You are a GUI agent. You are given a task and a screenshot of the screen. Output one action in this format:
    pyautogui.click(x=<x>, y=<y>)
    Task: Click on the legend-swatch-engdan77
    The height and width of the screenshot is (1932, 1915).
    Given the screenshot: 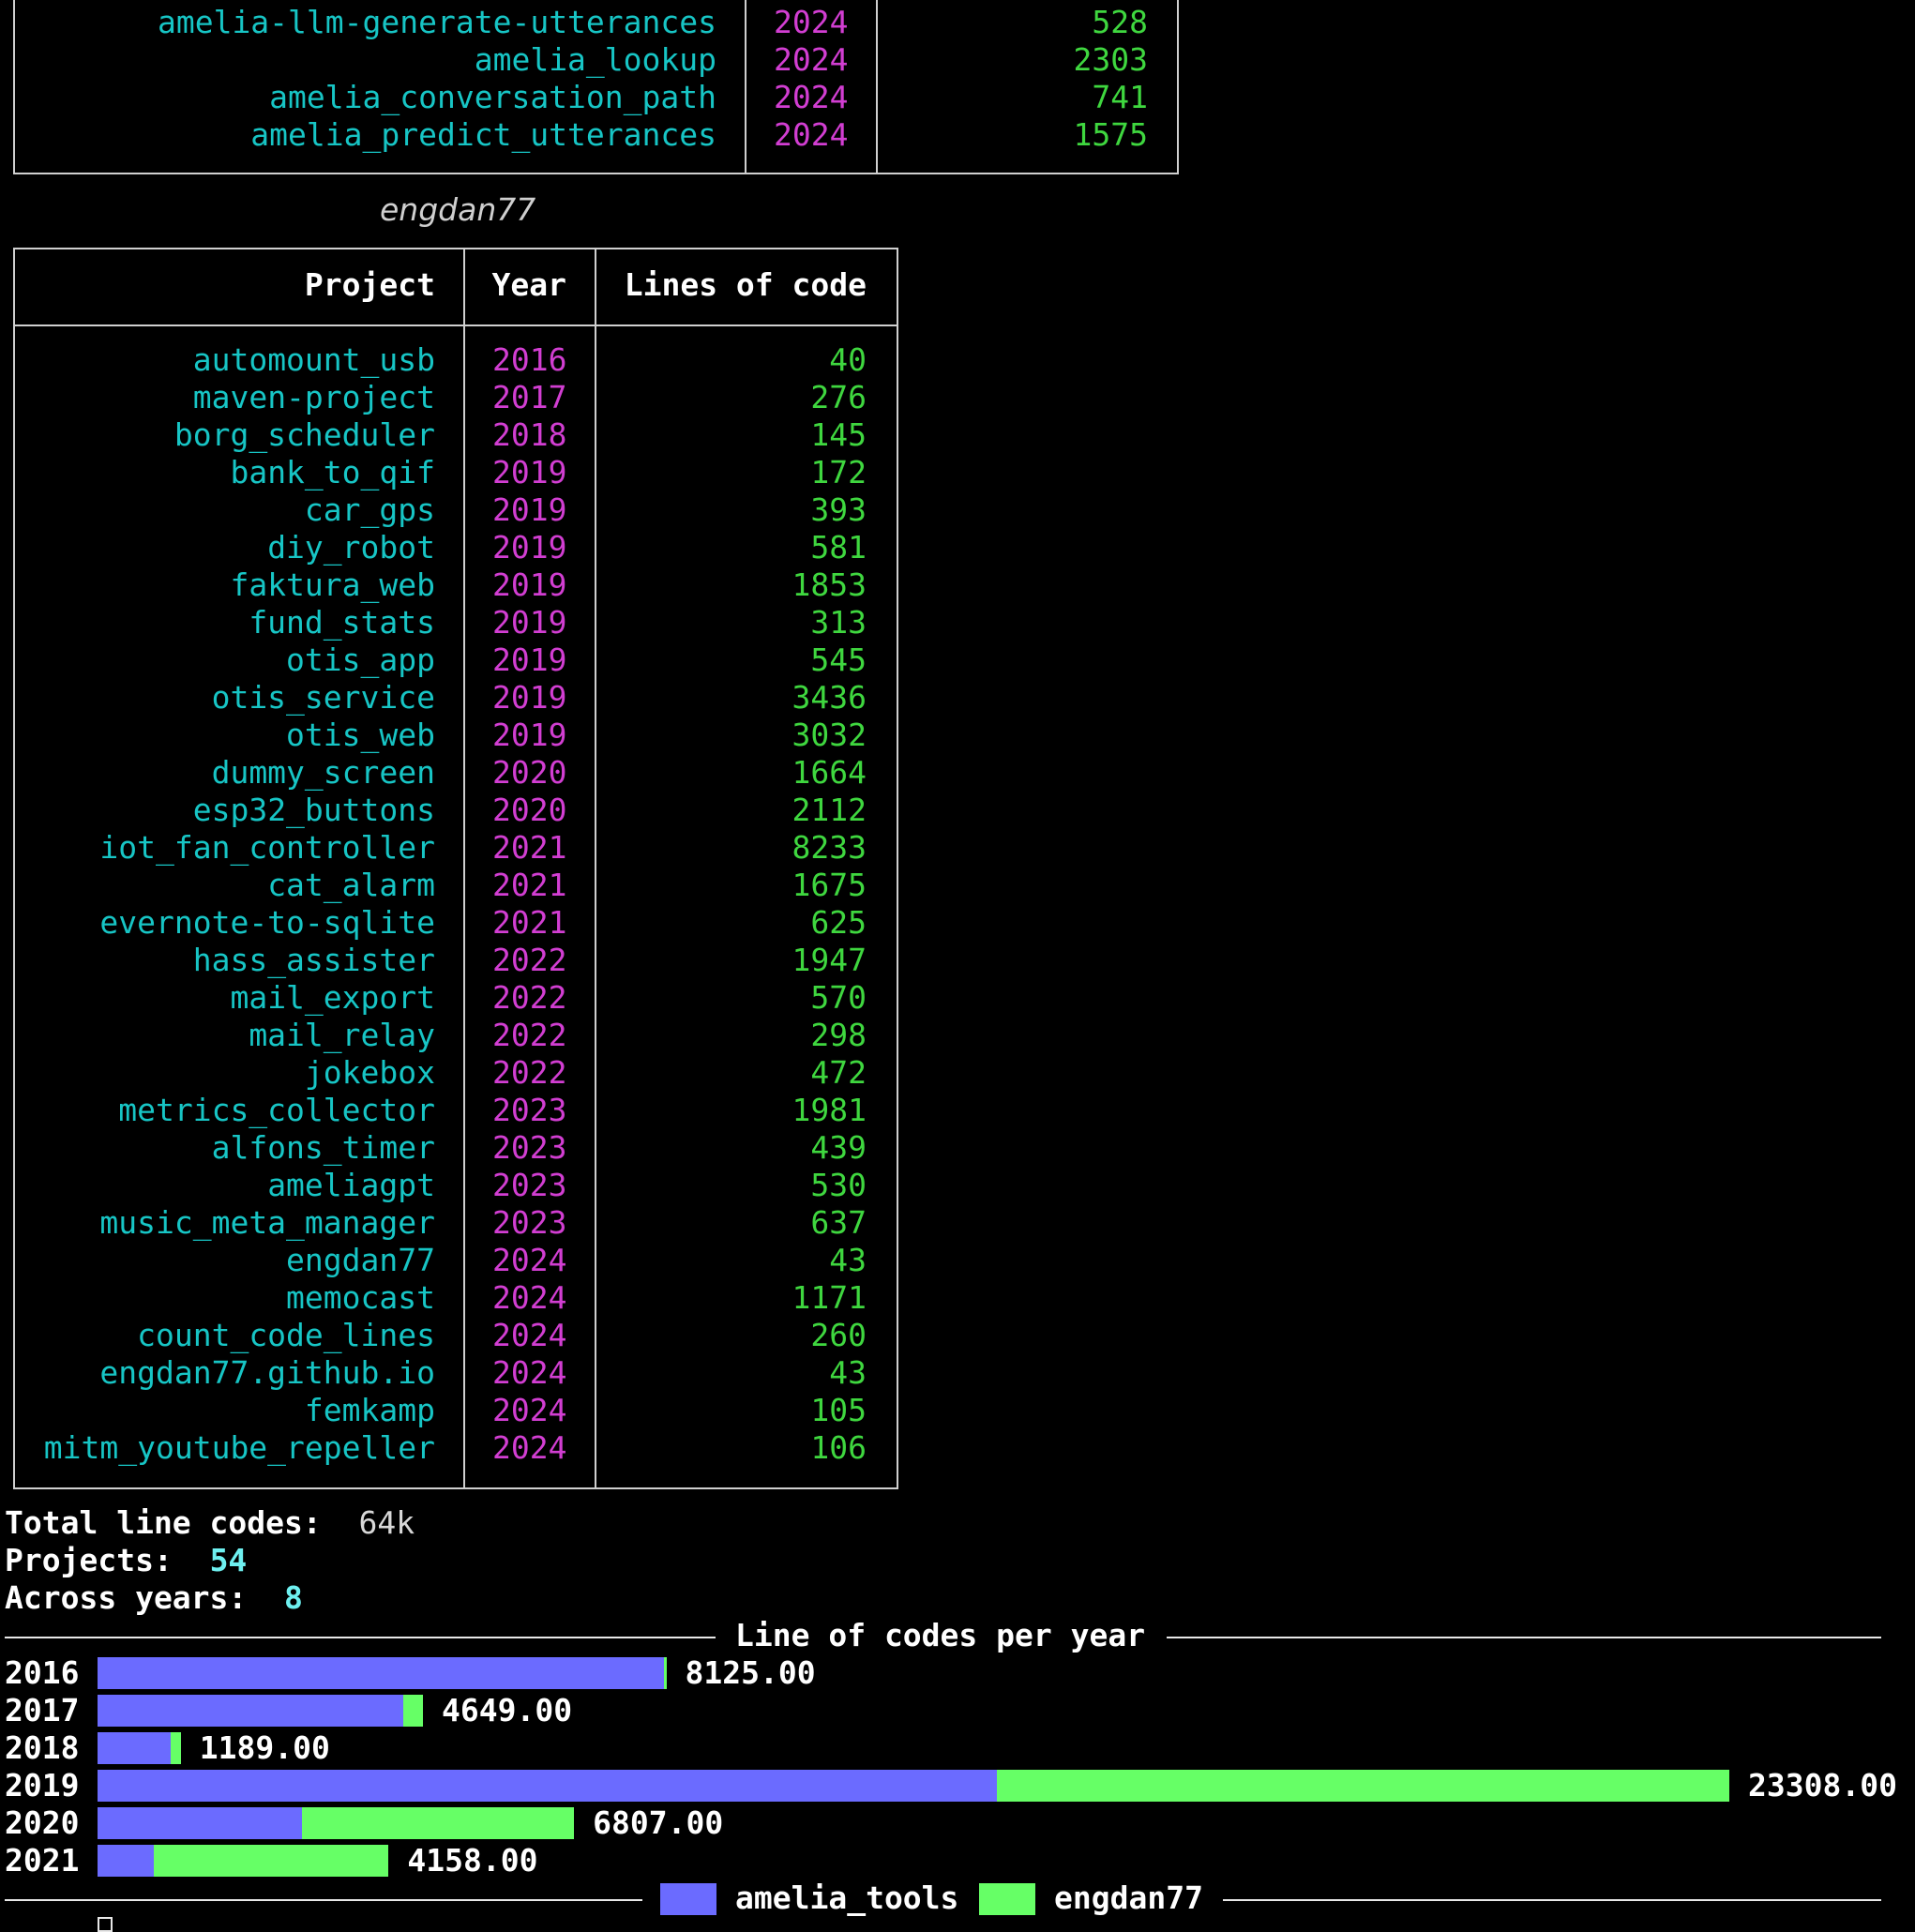 What is the action you would take?
    pyautogui.click(x=1007, y=1899)
    